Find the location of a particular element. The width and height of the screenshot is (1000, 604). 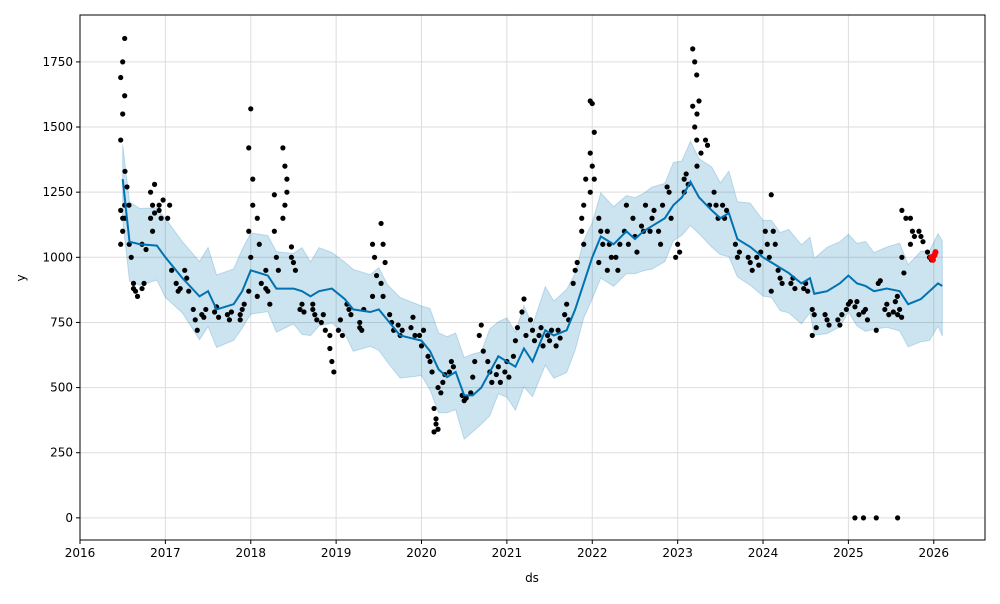

y-tick-label: 1000 is located at coordinates (57, 257).